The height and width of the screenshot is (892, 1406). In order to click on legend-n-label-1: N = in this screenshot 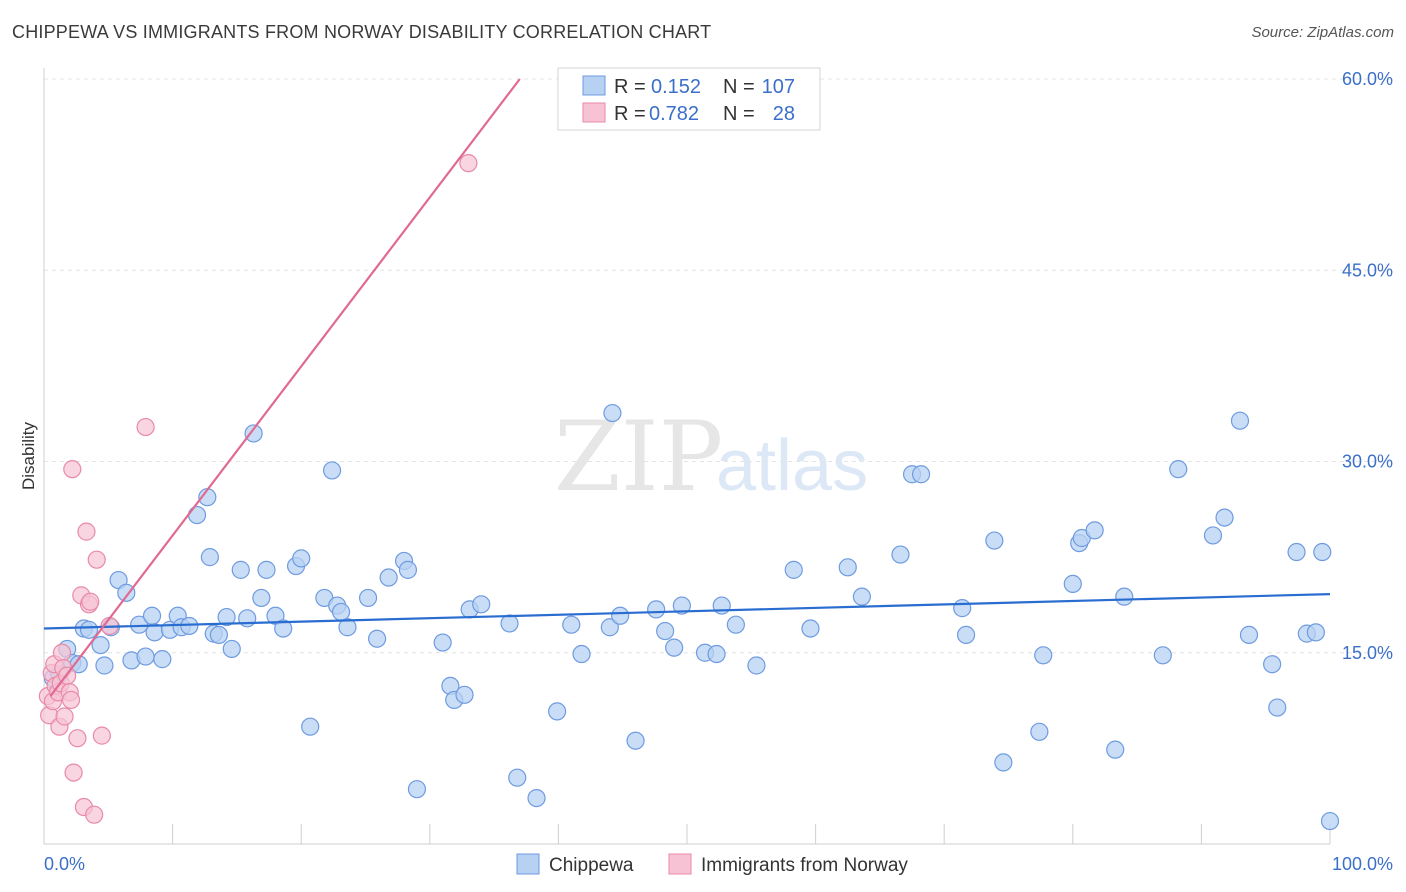, I will do `click(739, 87)`.